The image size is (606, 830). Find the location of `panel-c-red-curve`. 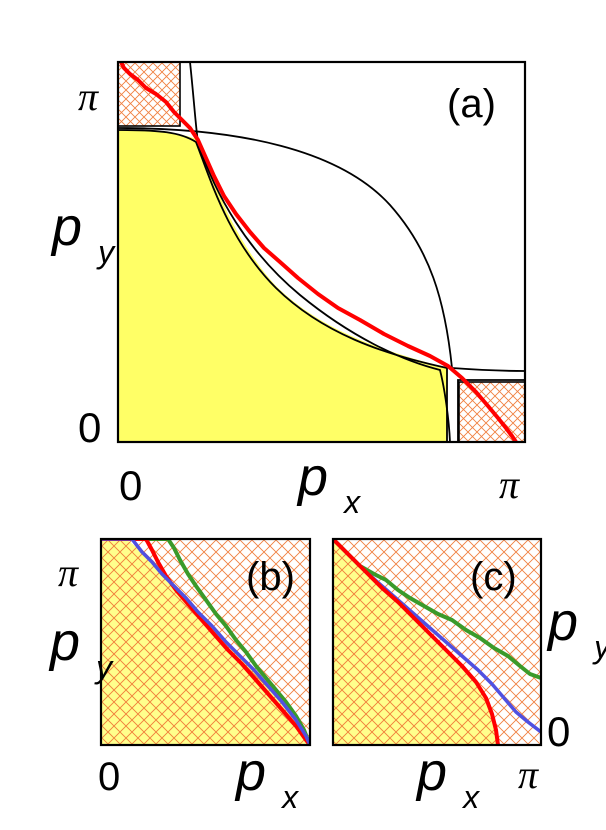

panel-c-red-curve is located at coordinates (416, 642).